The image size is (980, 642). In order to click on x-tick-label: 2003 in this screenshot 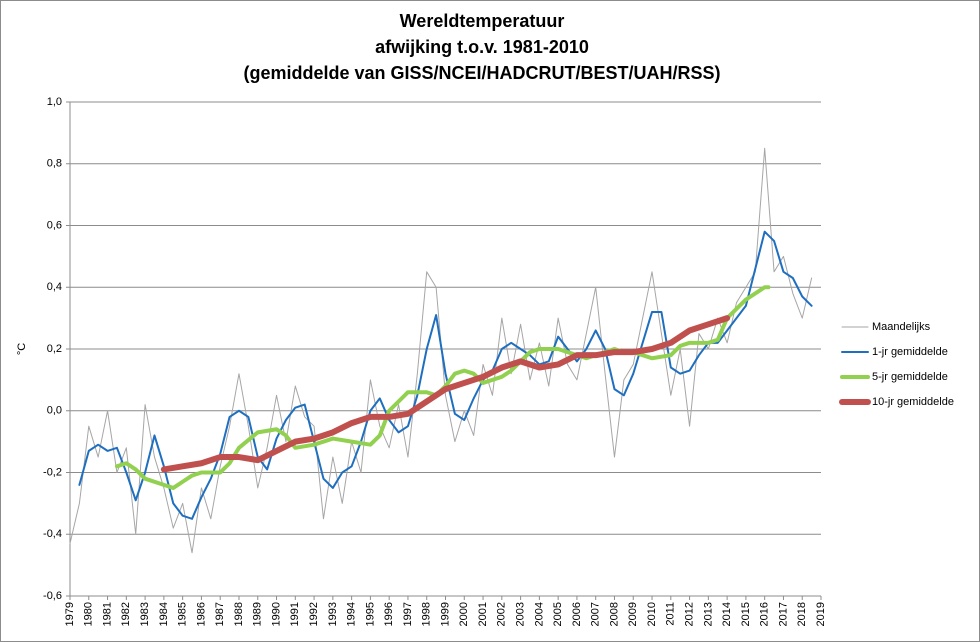, I will do `click(521, 614)`.